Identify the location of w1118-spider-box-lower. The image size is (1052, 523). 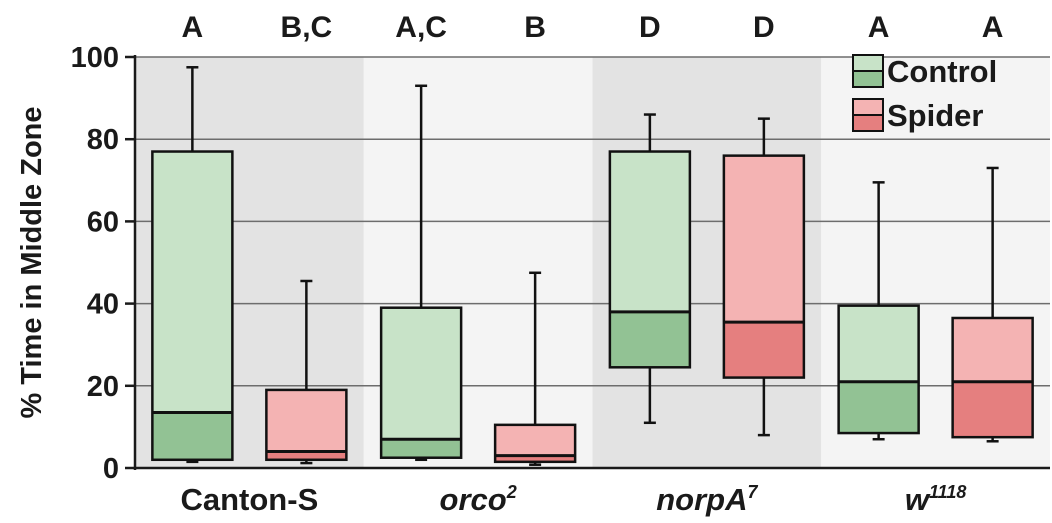
(992, 409).